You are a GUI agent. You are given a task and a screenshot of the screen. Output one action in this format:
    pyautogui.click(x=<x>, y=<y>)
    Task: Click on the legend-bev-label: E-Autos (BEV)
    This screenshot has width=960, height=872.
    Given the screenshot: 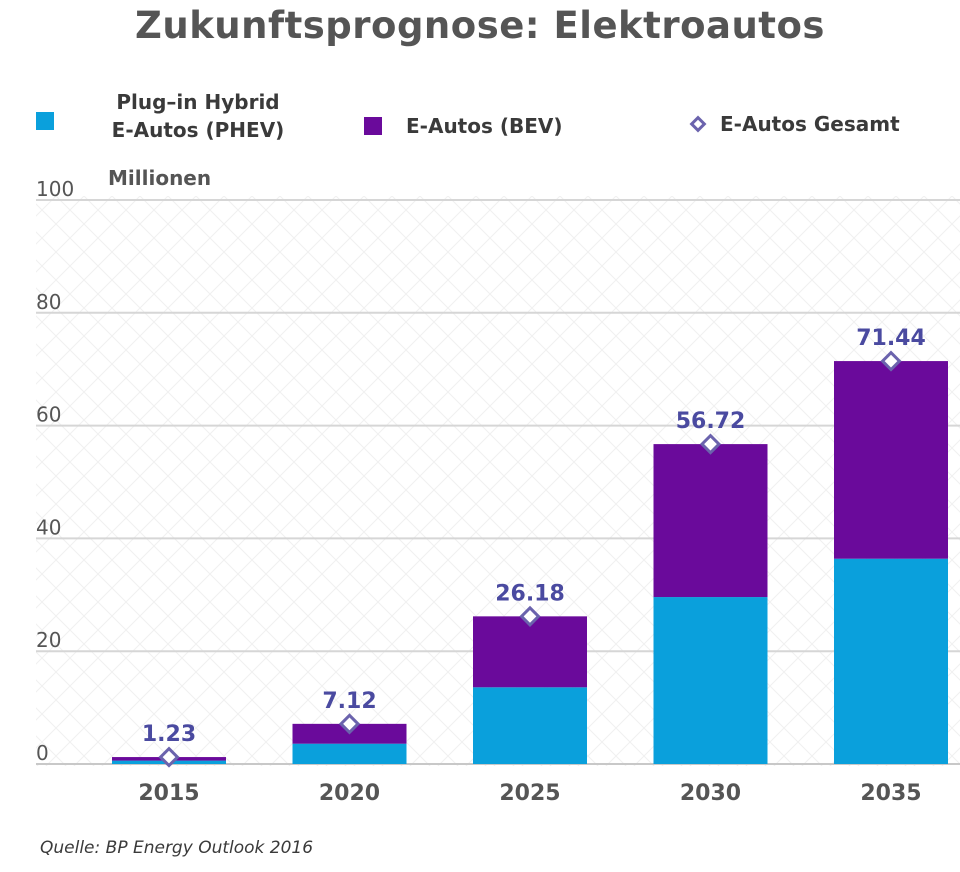 What is the action you would take?
    pyautogui.click(x=484, y=126)
    